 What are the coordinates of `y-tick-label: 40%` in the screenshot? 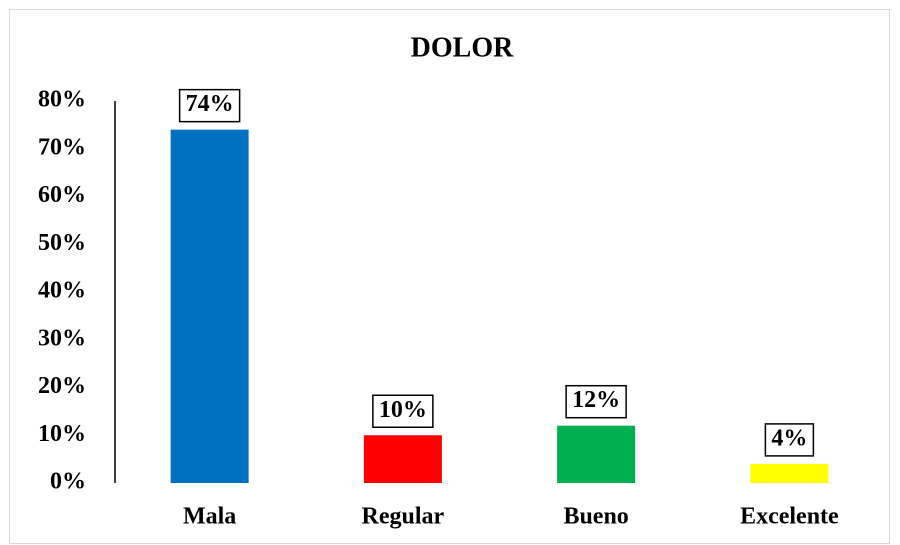 It's located at (62, 291).